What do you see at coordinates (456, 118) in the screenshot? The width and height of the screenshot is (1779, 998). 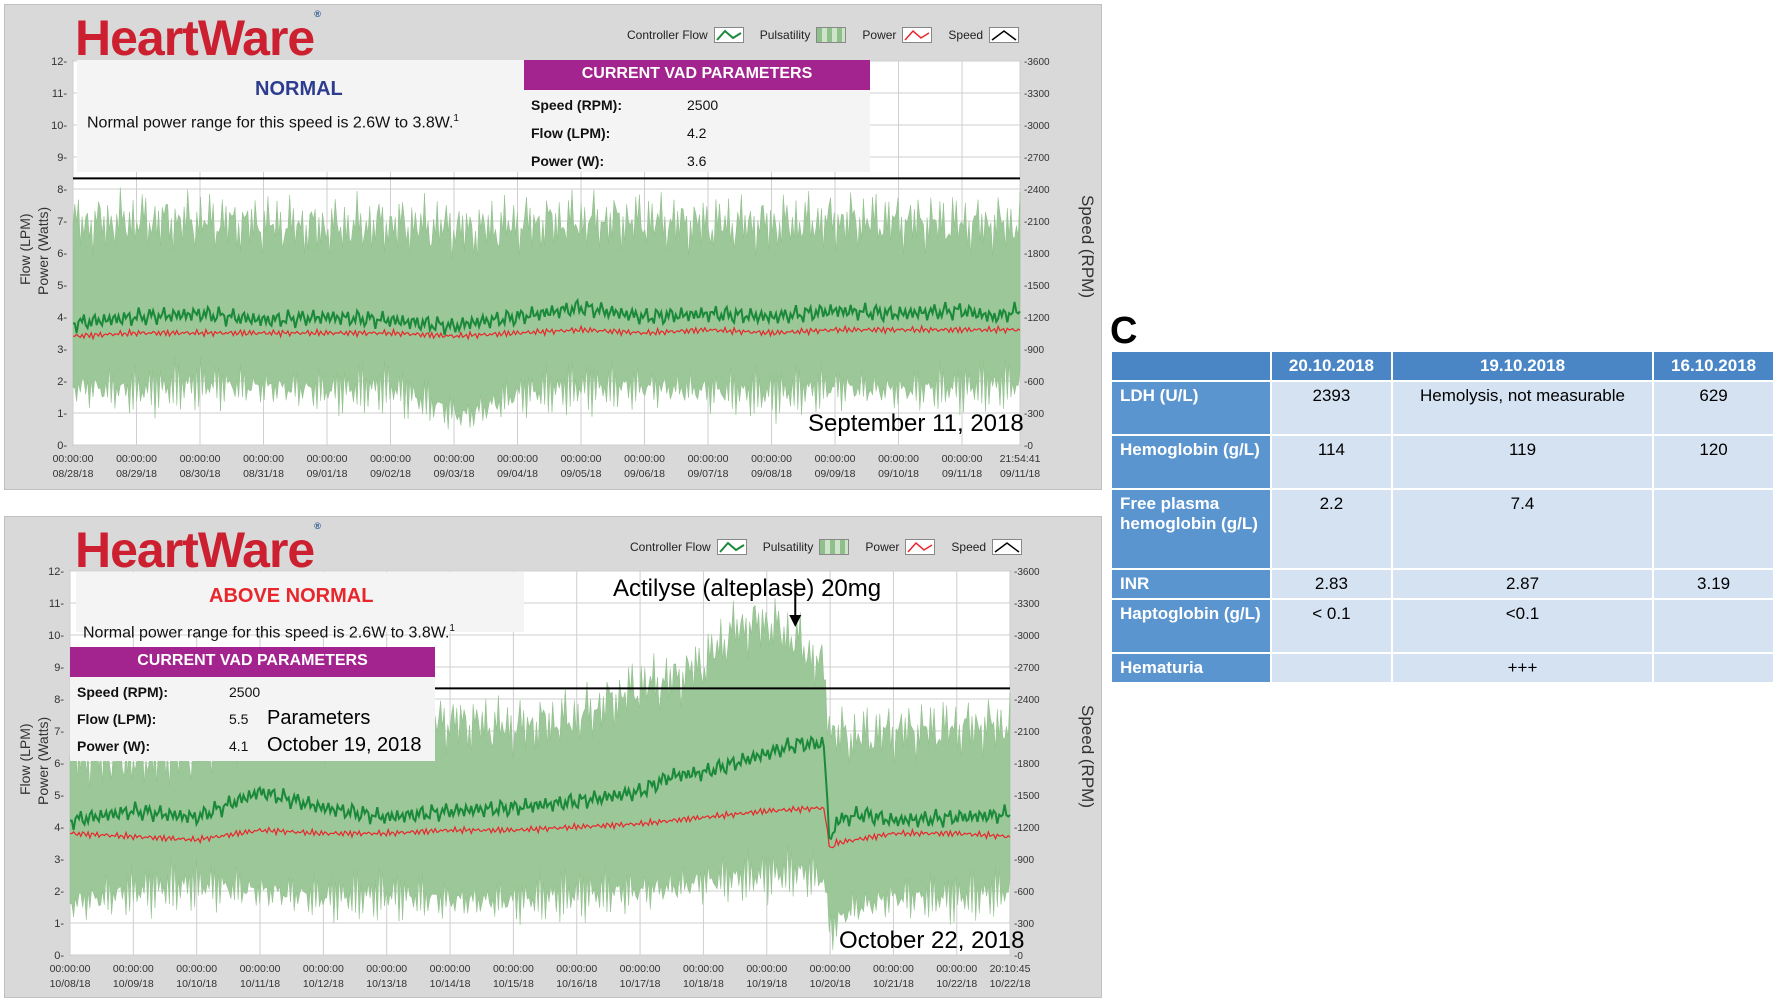 I see `power-range-footnote-a: 1` at bounding box center [456, 118].